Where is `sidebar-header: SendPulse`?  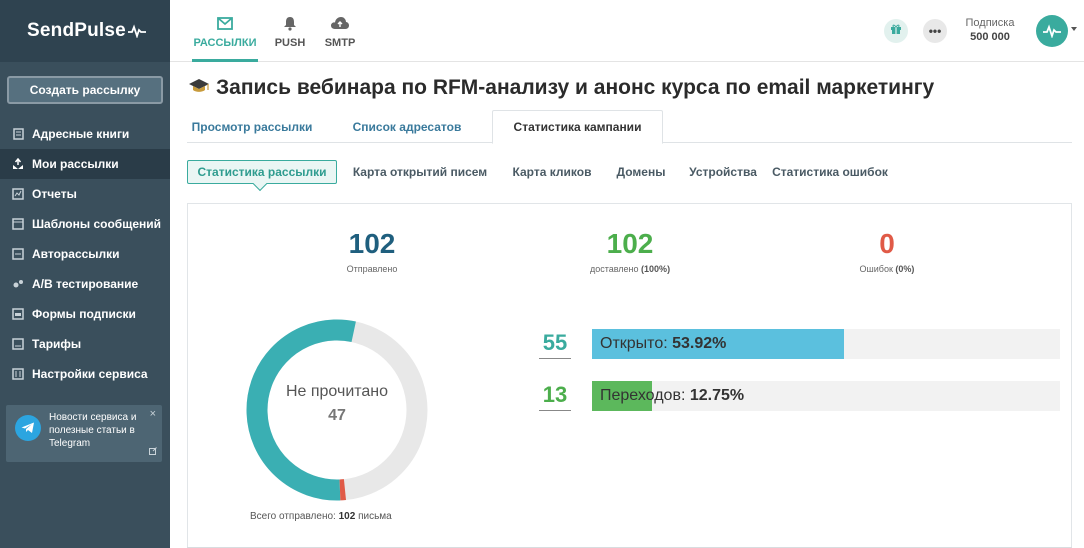 sidebar-header: SendPulse is located at coordinates (85, 31).